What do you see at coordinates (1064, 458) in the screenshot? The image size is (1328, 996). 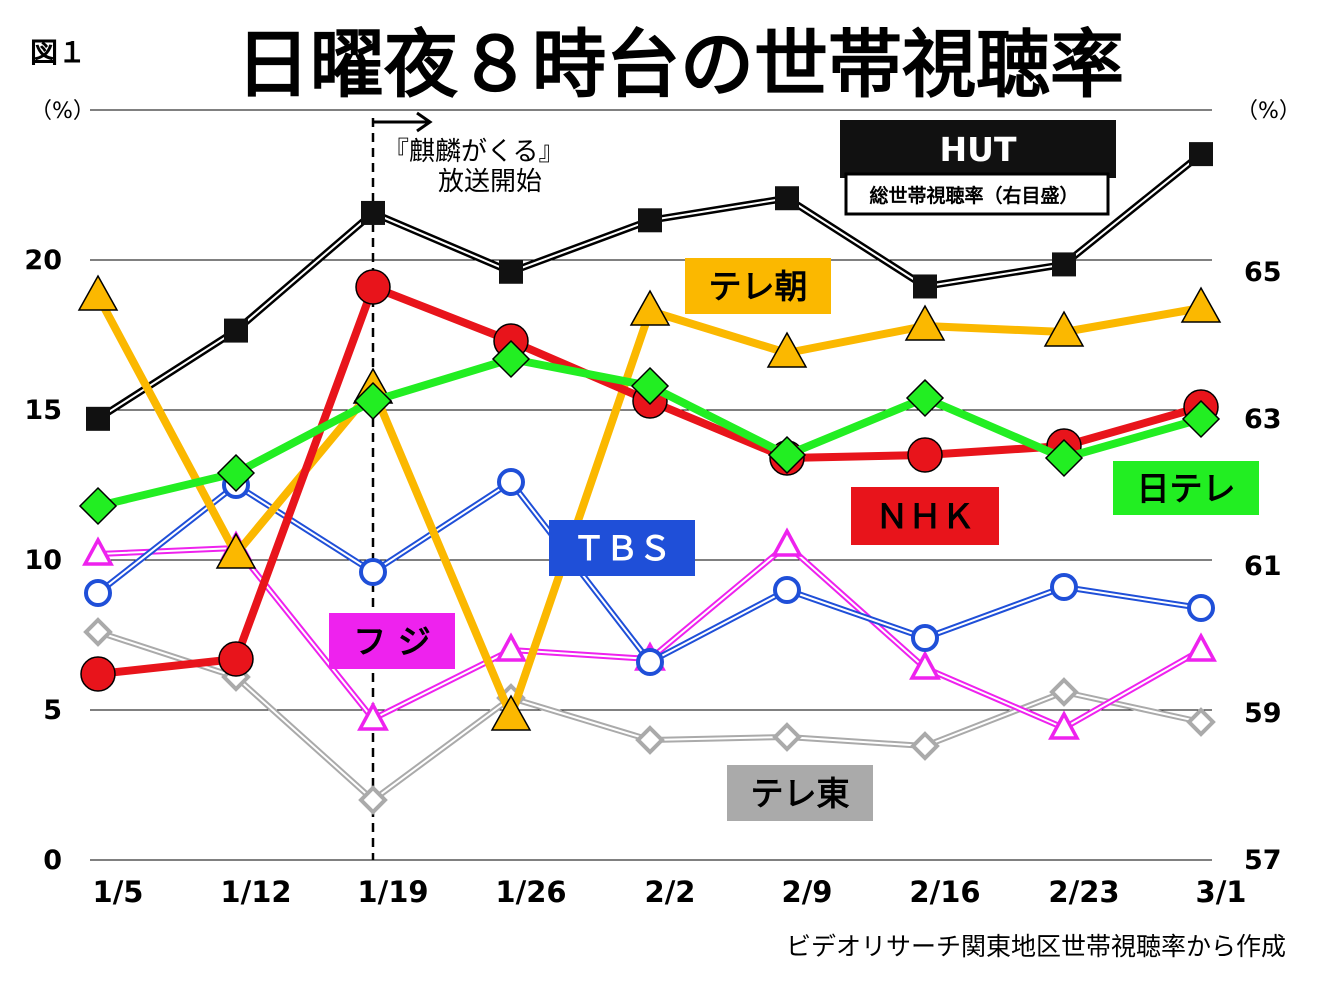 I see `data-point-日テレ-2/23` at bounding box center [1064, 458].